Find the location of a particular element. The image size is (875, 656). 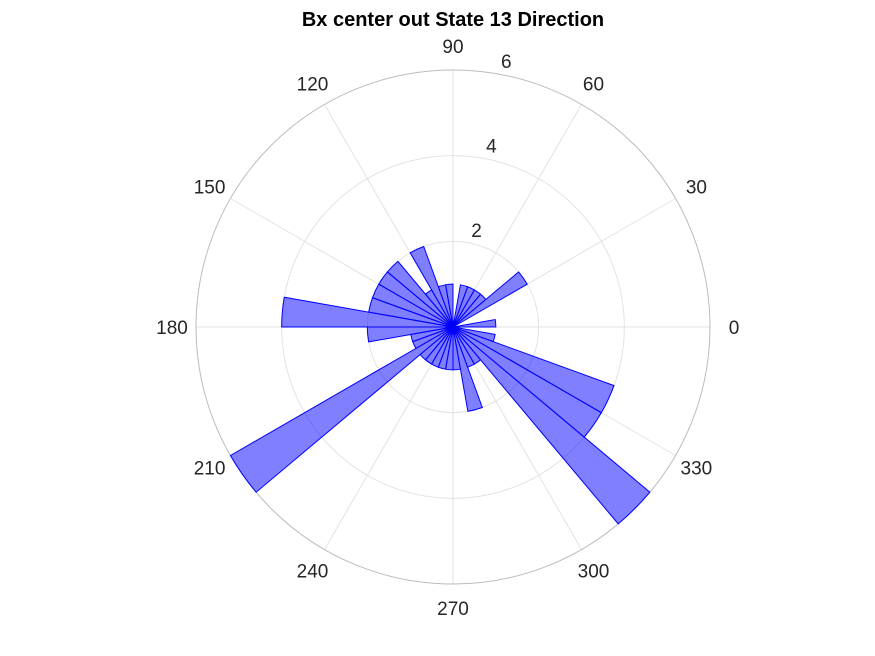

chart-title: Bx center out State 13 Direction is located at coordinates (453, 20).